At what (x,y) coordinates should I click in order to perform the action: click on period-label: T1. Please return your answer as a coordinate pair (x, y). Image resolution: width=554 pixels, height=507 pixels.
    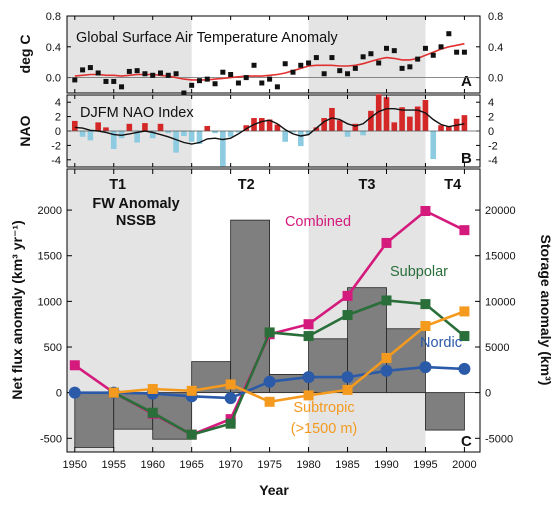
    Looking at the image, I should click on (117, 185).